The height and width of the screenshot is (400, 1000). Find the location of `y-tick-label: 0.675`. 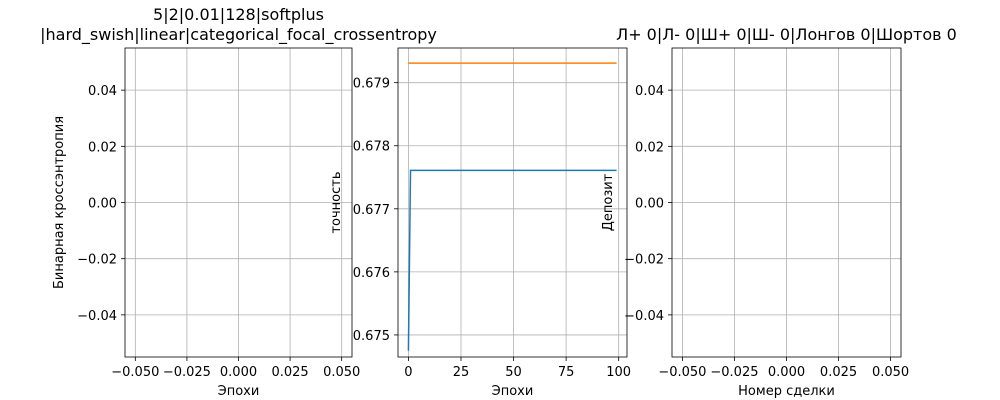

y-tick-label: 0.675 is located at coordinates (371, 336).